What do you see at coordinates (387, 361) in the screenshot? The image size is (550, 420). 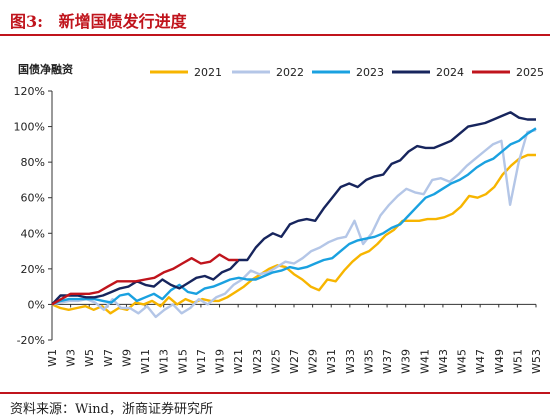 I see `x-tick-label: W37` at bounding box center [387, 361].